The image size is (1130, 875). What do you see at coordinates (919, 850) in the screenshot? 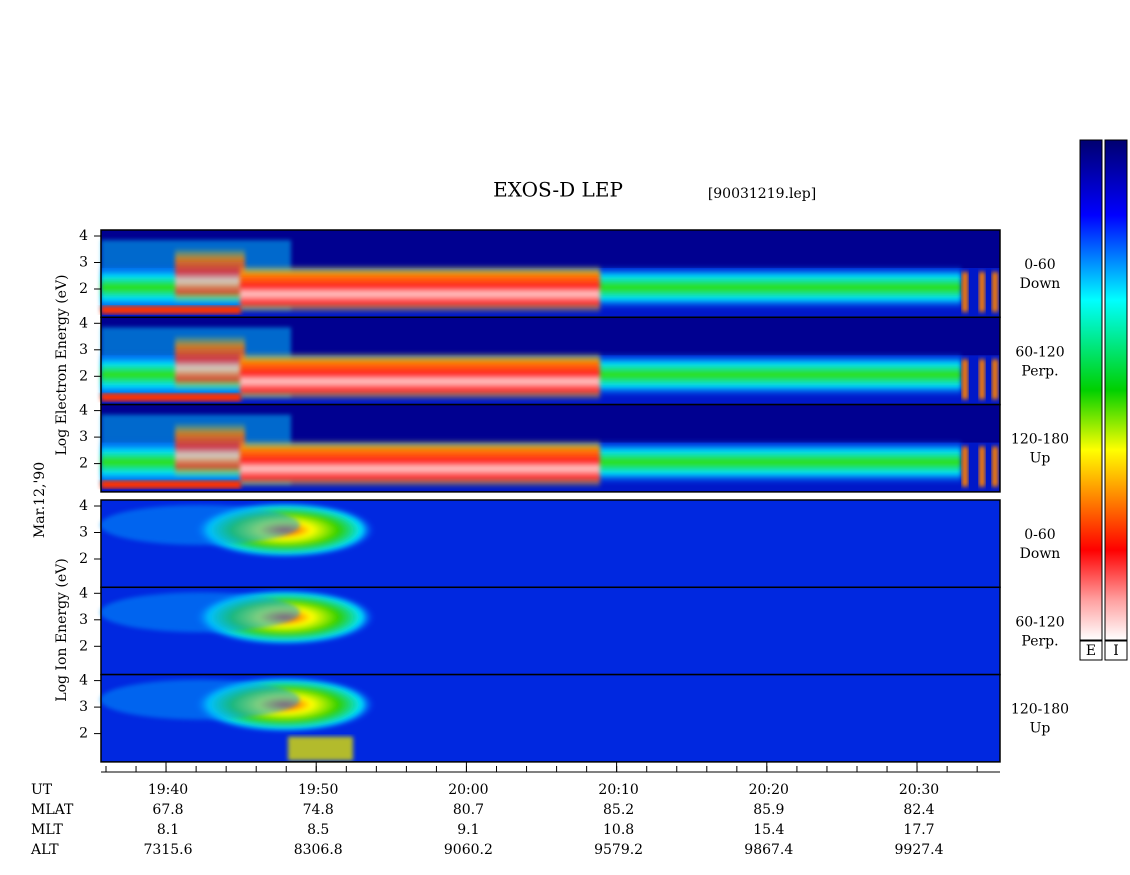
I see `row-value: 9927.4` at bounding box center [919, 850].